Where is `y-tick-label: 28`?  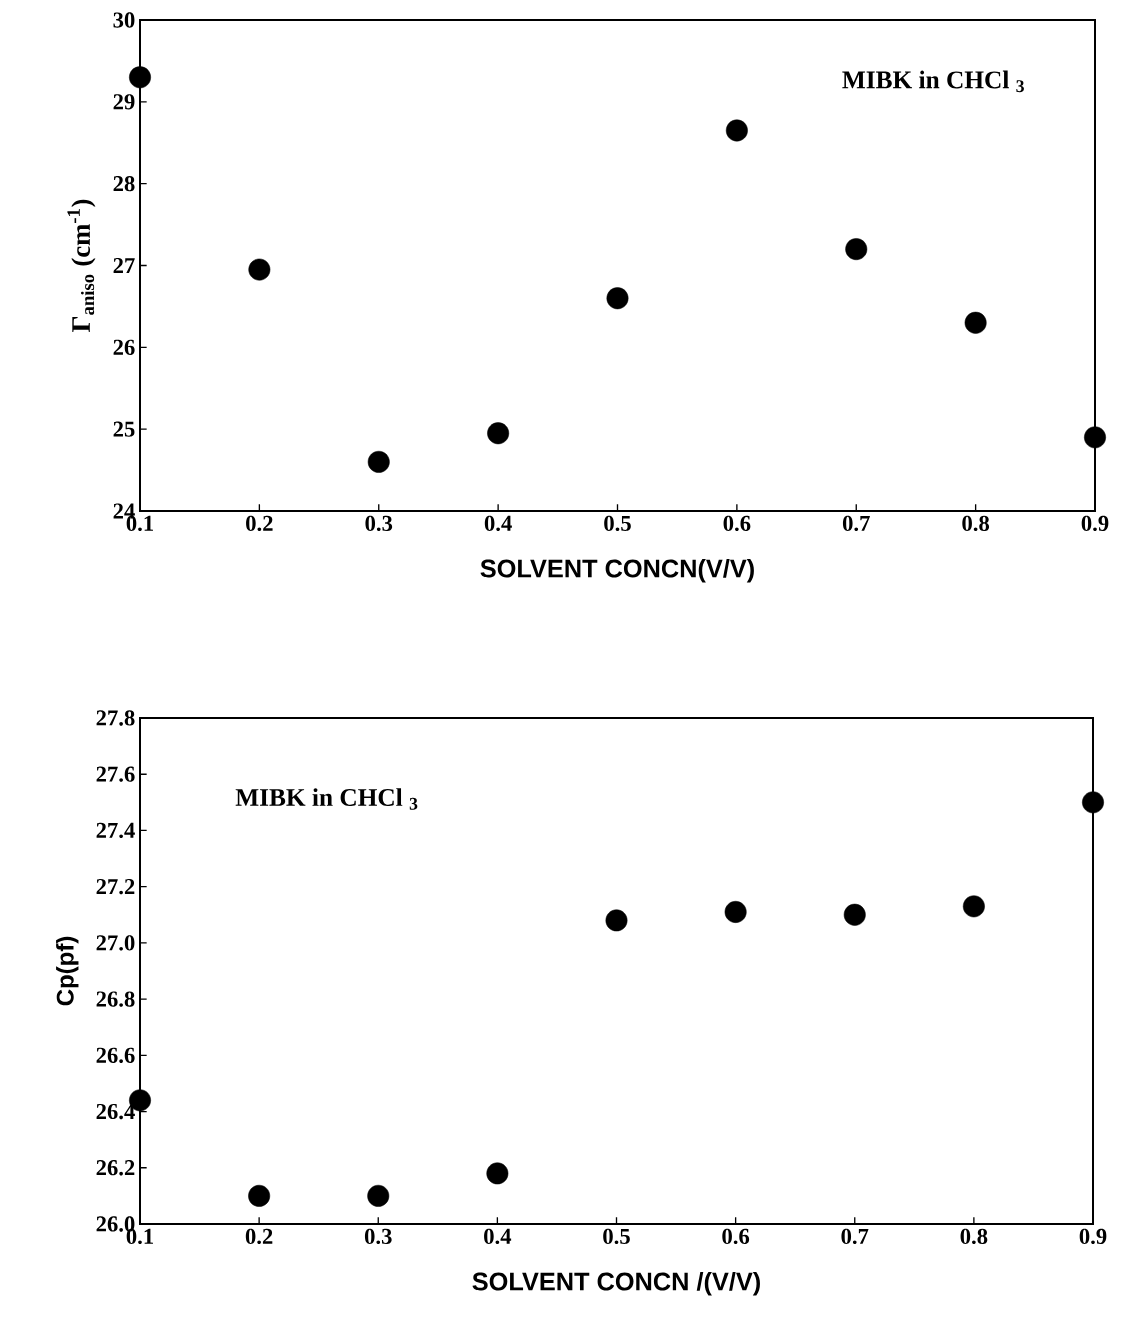
y-tick-label: 28 is located at coordinates (124, 184).